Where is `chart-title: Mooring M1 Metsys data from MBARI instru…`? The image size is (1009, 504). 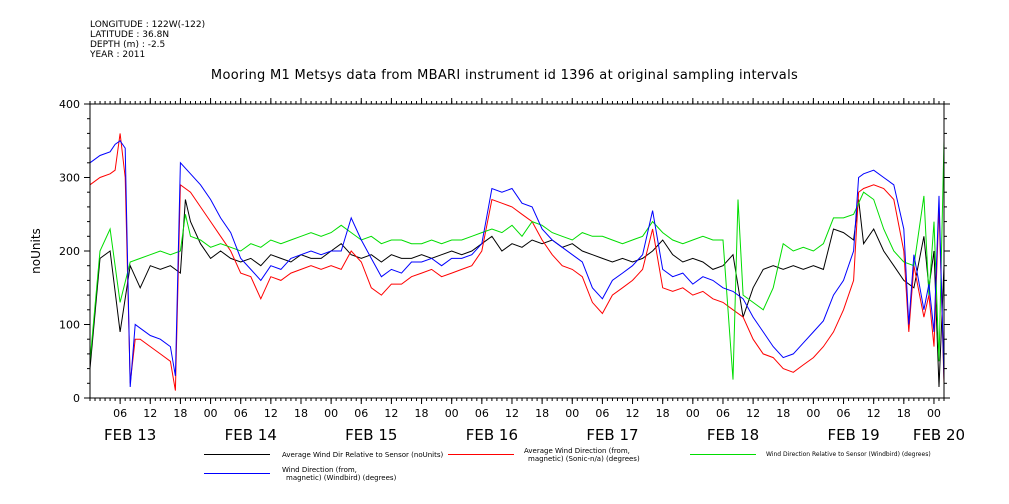 chart-title: Mooring M1 Metsys data from MBARI instru… is located at coordinates (504, 75).